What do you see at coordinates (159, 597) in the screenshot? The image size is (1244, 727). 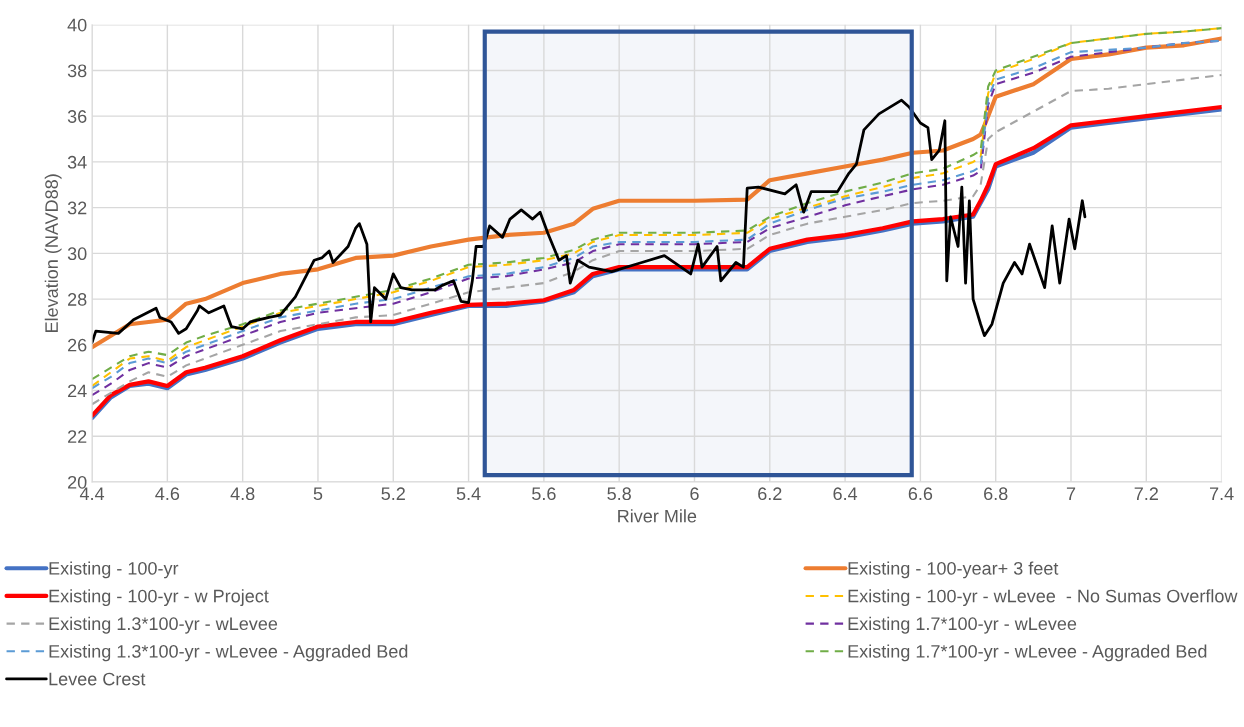 I see `legend-label: Existing - 100-yr - w Project` at bounding box center [159, 597].